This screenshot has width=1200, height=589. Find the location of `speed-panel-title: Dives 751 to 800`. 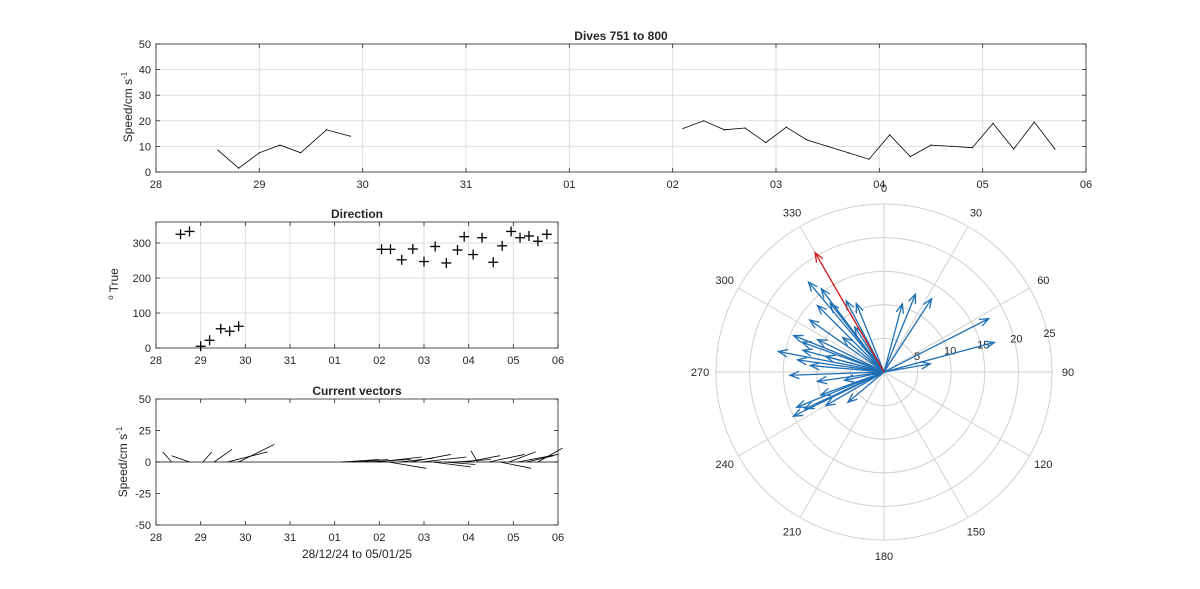

speed-panel-title: Dives 751 to 800 is located at coordinates (621, 36).